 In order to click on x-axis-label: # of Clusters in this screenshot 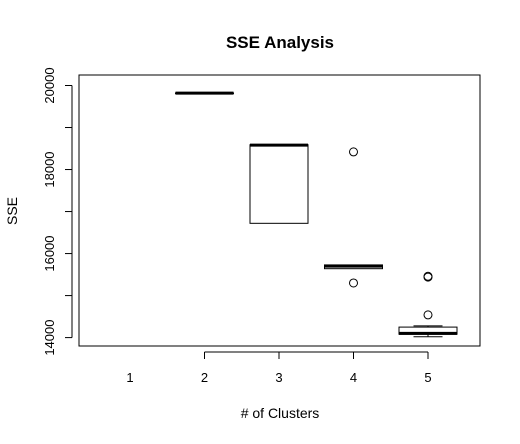, I will do `click(280, 413)`.